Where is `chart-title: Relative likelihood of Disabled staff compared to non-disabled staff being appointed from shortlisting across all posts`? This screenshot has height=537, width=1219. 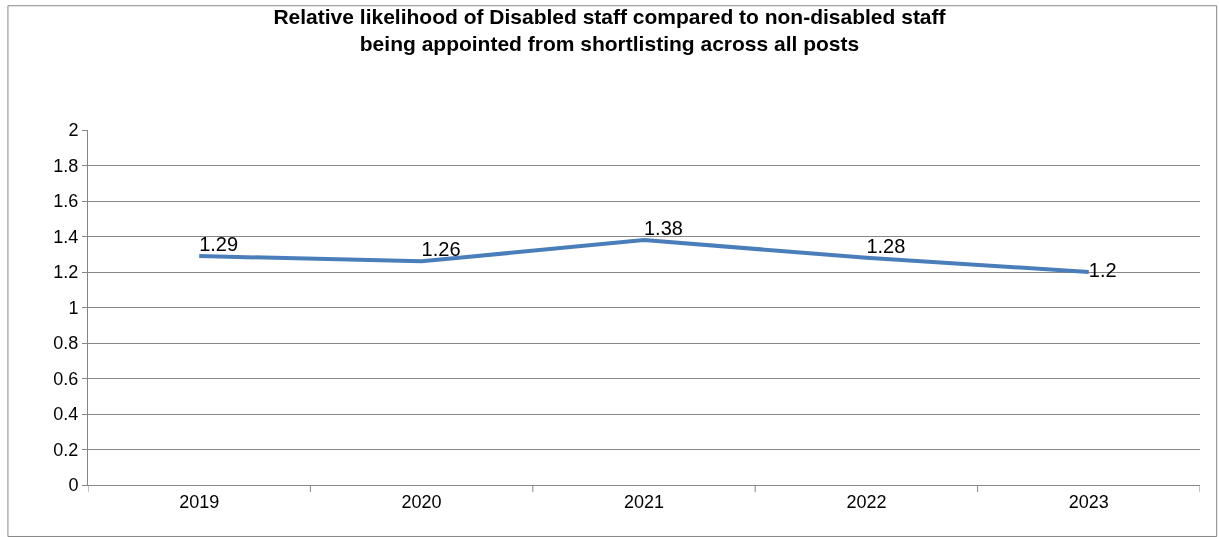 chart-title: Relative likelihood of Disabled staff compared to non-disabled staff being appointed from shortlisting across all posts is located at coordinates (610, 30).